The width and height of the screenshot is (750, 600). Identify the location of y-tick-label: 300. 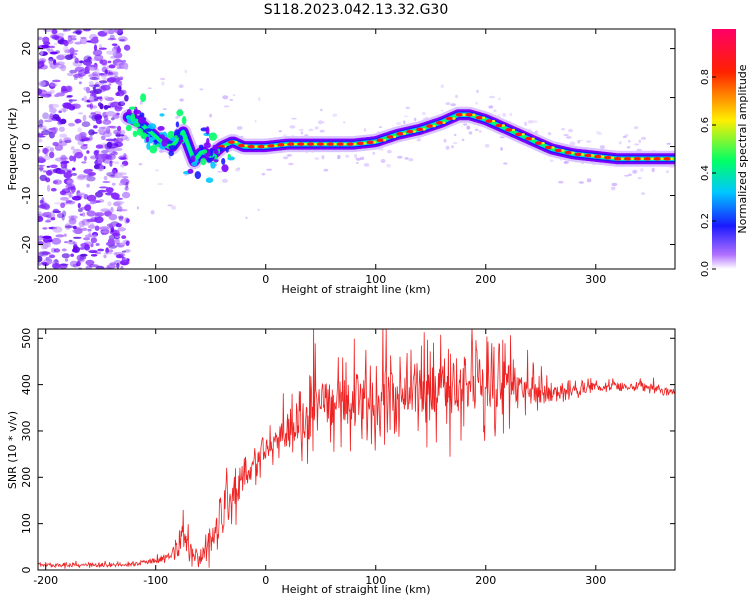
(26, 430).